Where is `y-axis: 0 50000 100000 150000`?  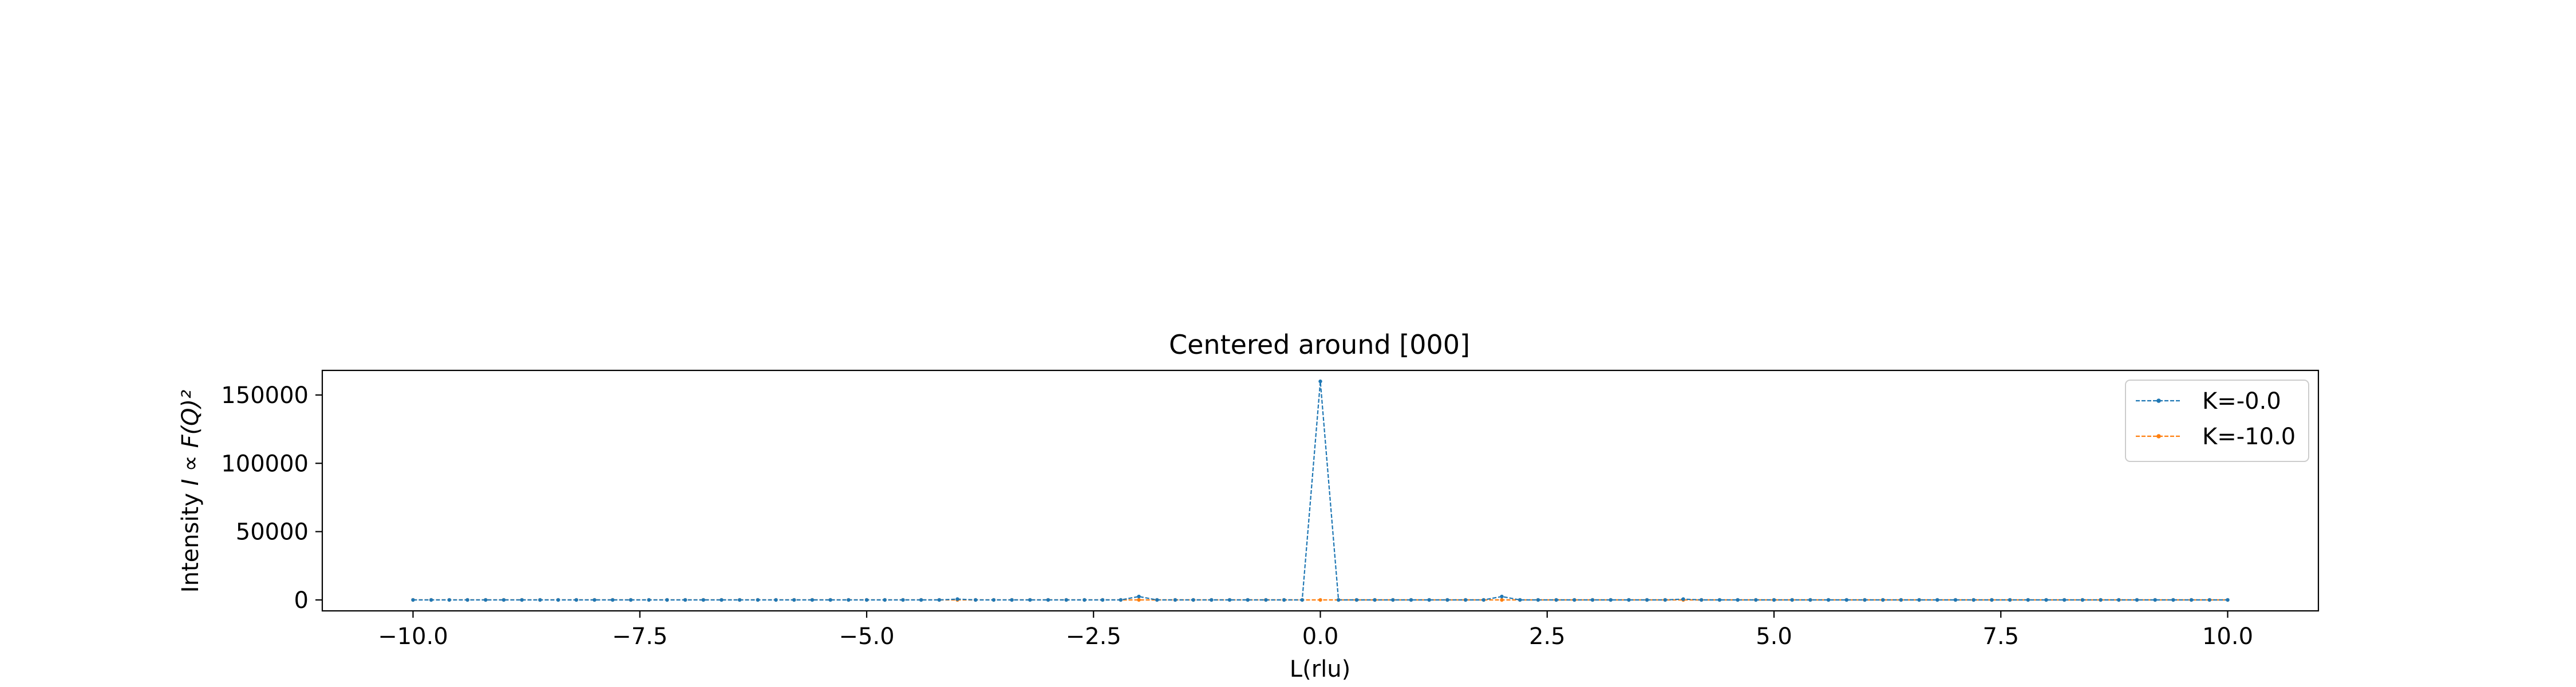 y-axis: 0 50000 100000 150000 is located at coordinates (271, 498).